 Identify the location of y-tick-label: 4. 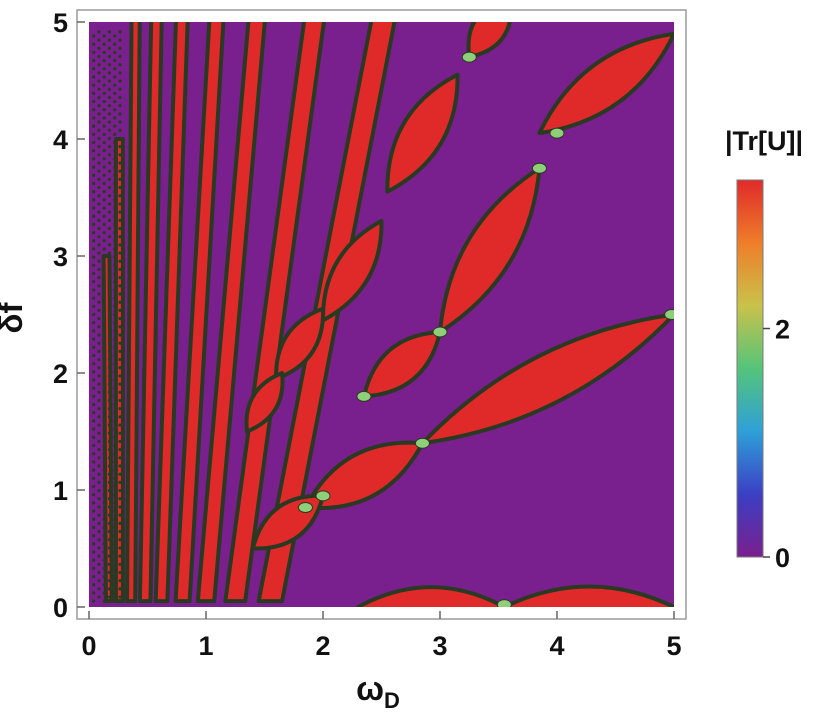
(60, 140).